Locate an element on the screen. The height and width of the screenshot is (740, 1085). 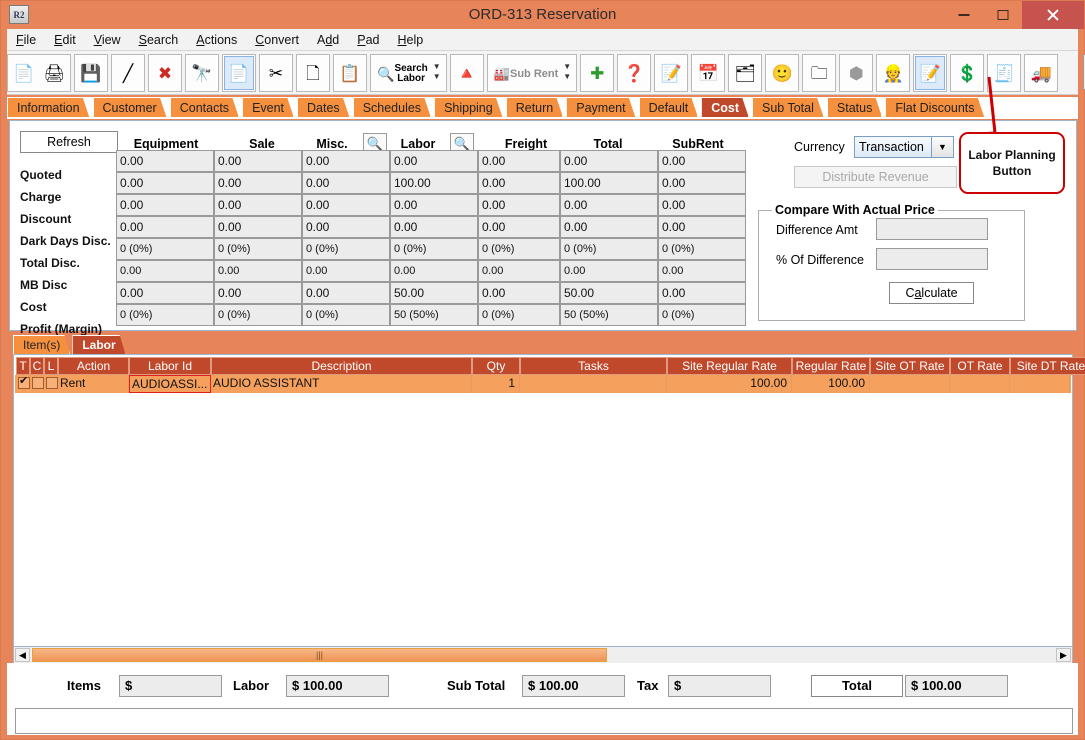
add-plus-icon: ✚ is located at coordinates (597, 73).